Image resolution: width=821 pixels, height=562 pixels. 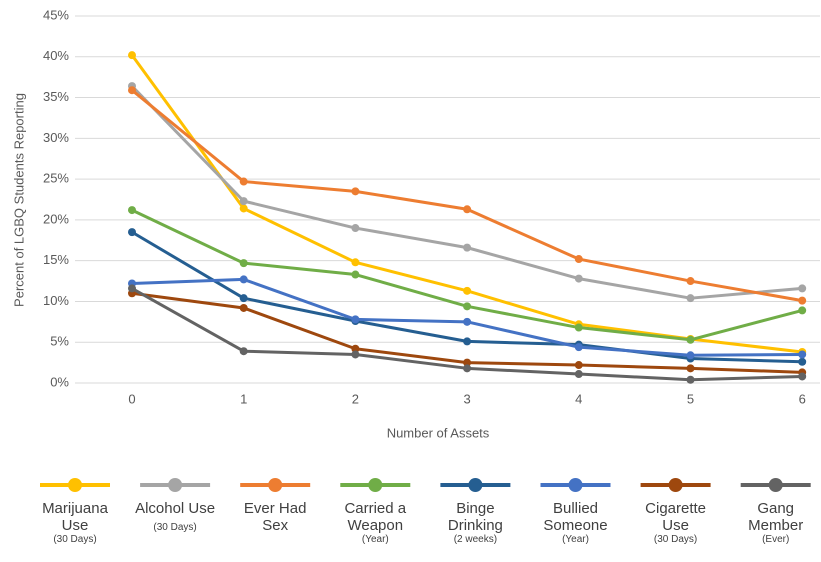 I want to click on legend-qualifier: (Ever), so click(x=776, y=539).